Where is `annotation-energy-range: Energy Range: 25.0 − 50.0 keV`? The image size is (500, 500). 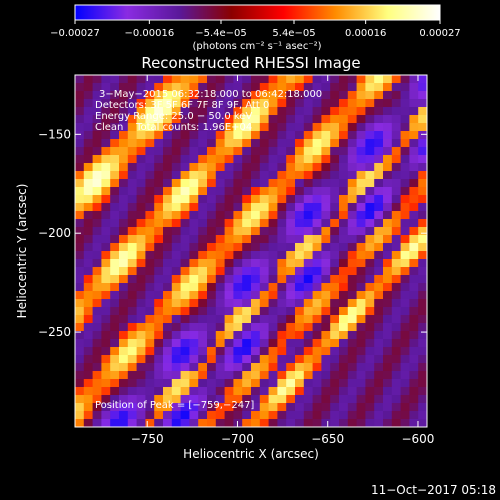 annotation-energy-range: Energy Range: 25.0 − 50.0 keV is located at coordinates (173, 116).